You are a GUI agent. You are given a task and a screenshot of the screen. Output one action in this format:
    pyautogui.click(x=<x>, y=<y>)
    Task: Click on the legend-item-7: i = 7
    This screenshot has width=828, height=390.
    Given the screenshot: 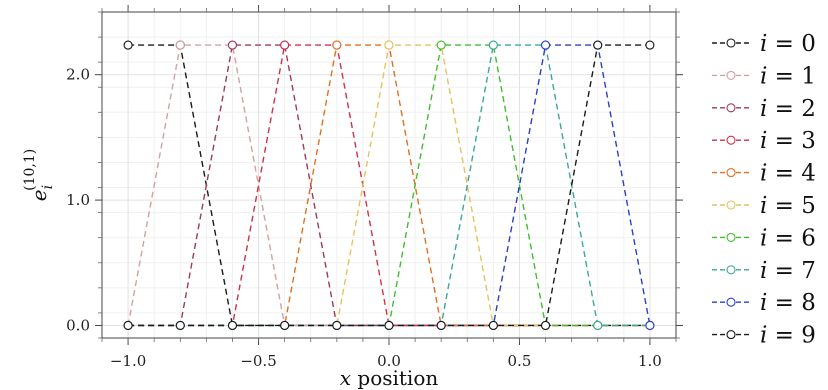 What is the action you would take?
    pyautogui.click(x=764, y=271)
    